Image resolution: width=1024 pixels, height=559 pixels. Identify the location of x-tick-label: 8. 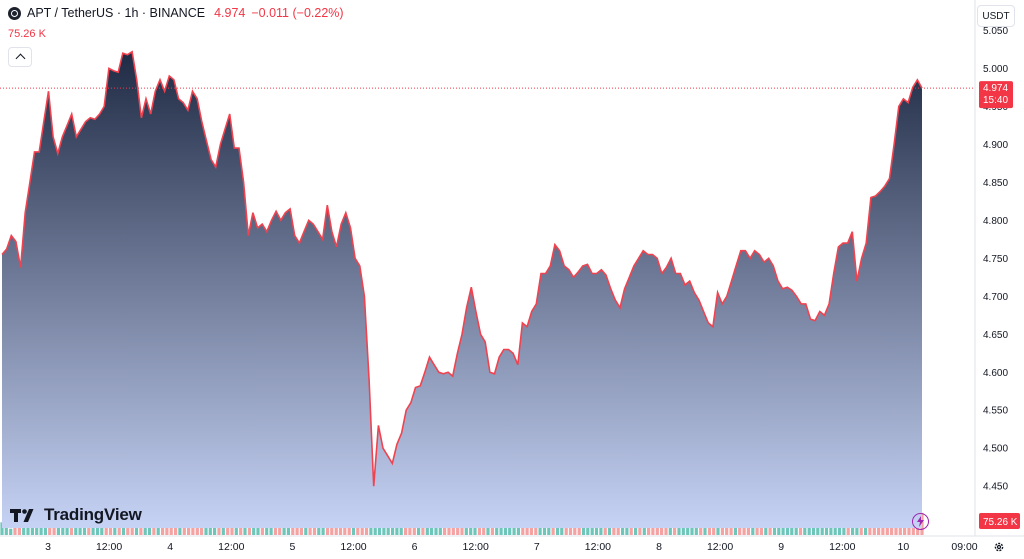
(659, 547).